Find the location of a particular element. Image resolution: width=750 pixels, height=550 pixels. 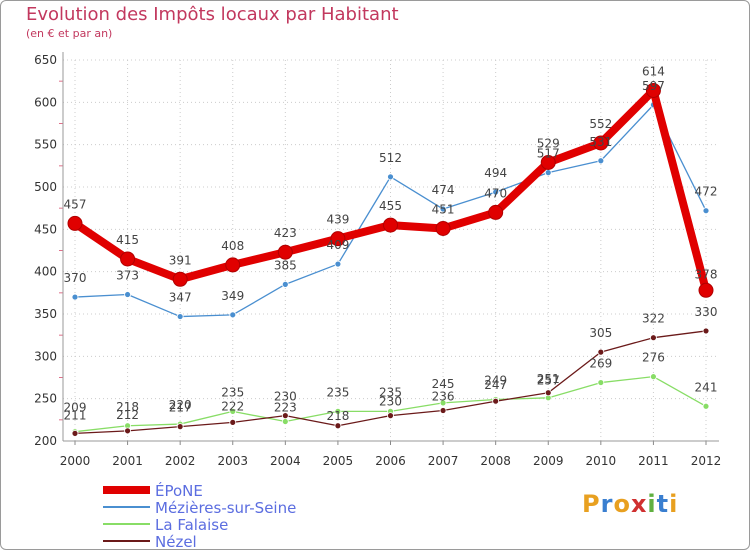

data-label: 217 is located at coordinates (180, 408).